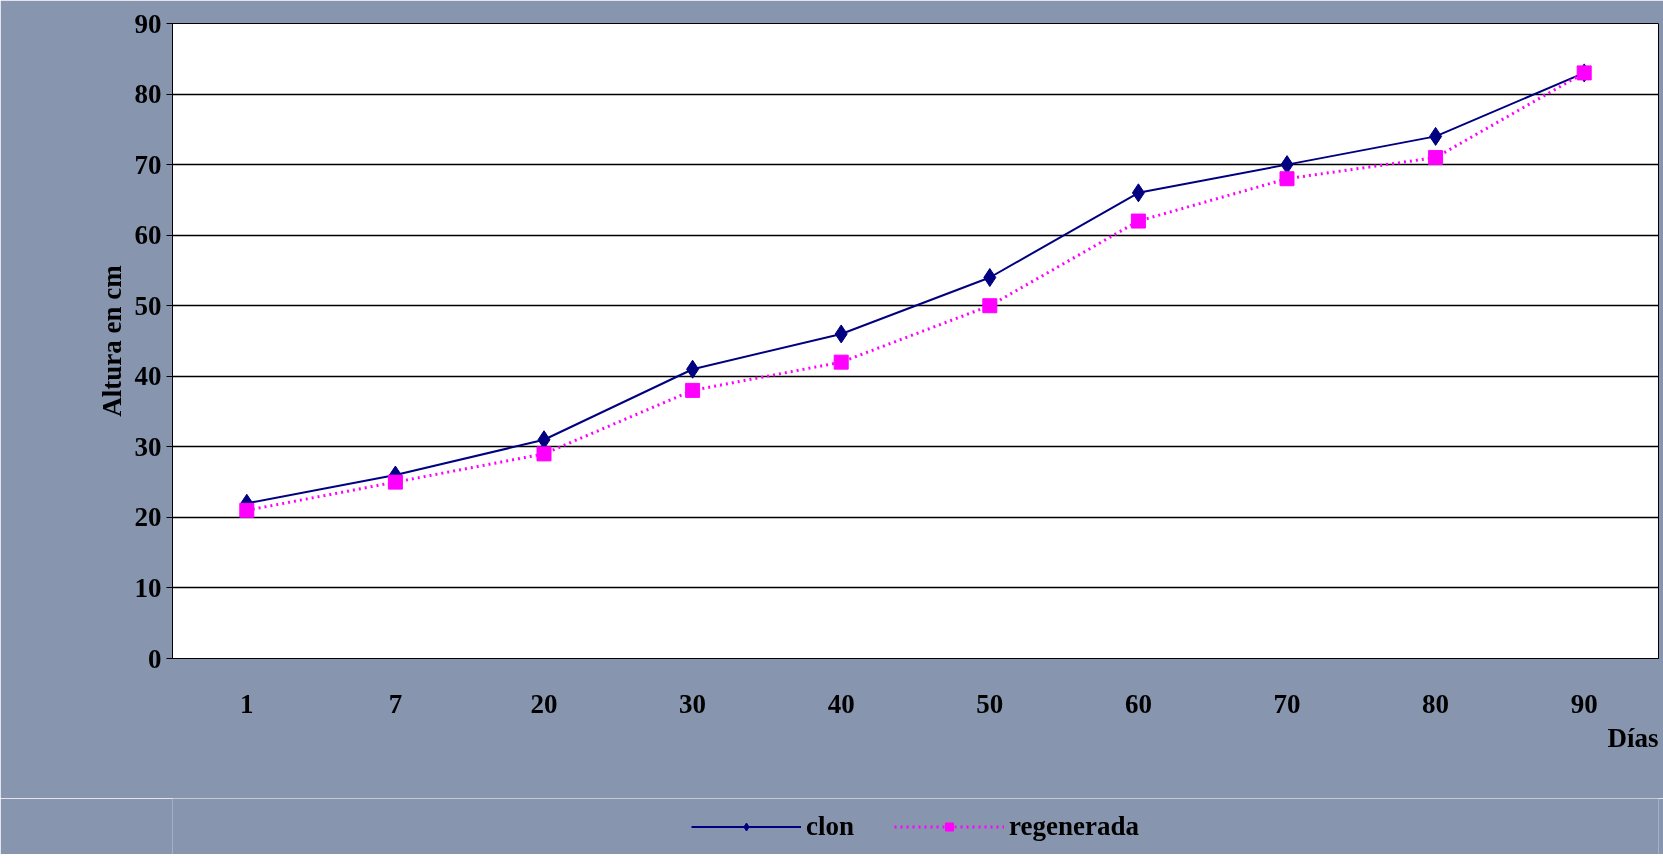 This screenshot has height=864, width=1663. Describe the element at coordinates (148, 94) in the screenshot. I see `y-tick-label: 80` at that location.